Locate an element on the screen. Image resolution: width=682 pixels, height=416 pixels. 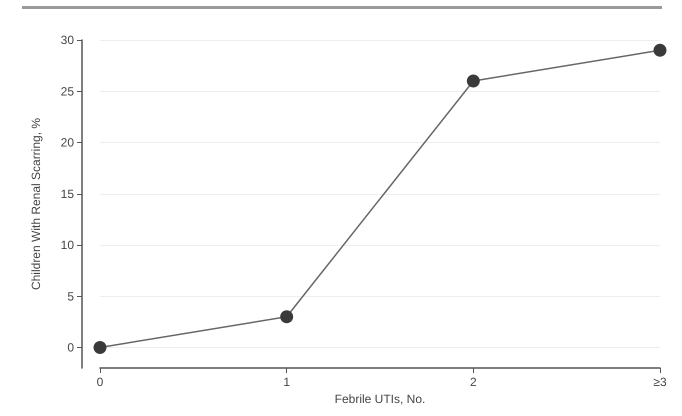
y-tick-label: 25 is located at coordinates (67, 91).